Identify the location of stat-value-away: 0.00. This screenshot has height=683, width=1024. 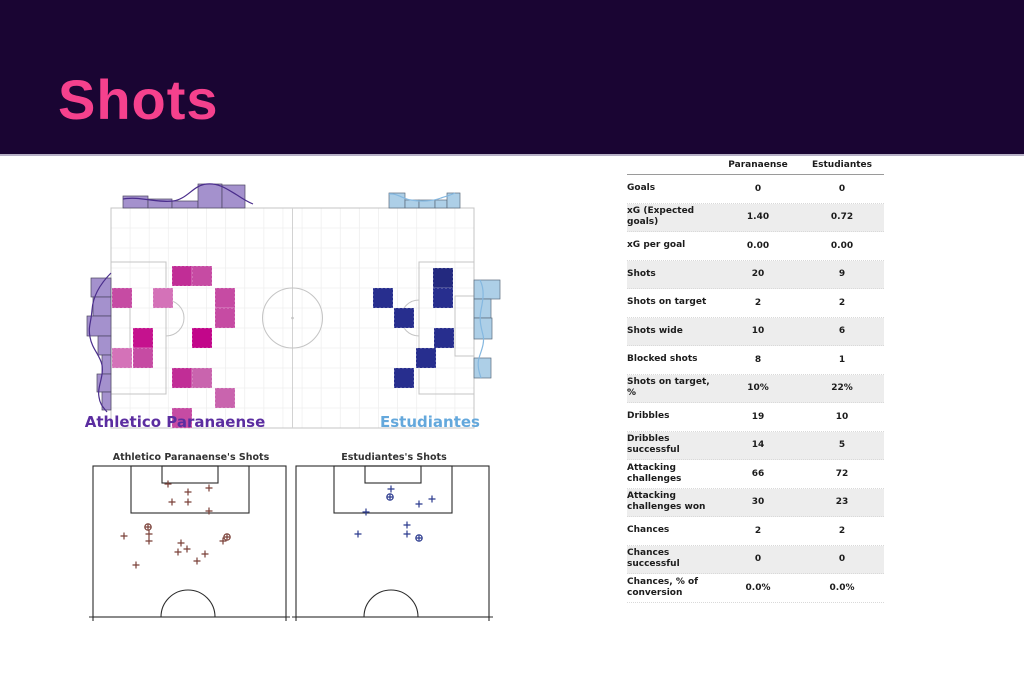
(842, 245).